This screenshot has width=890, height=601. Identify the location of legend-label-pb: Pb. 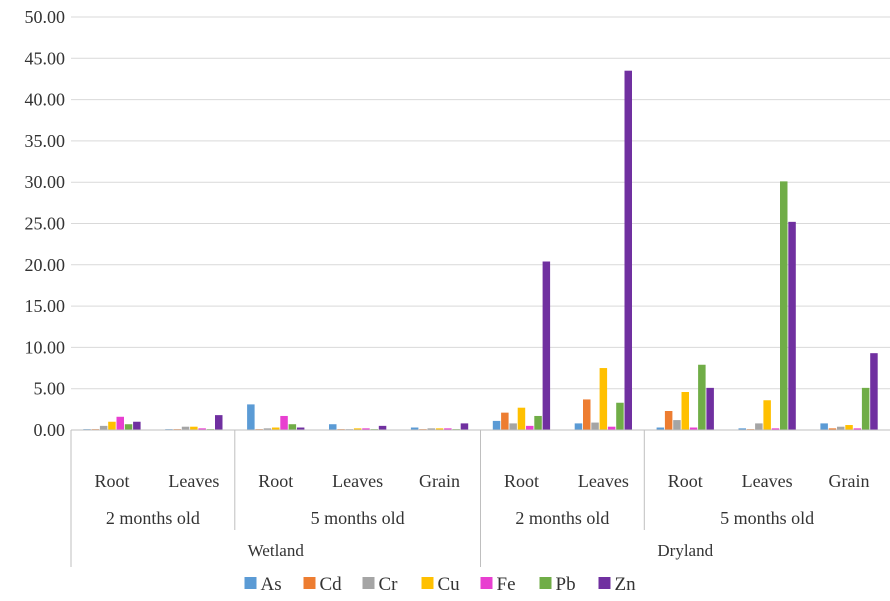
(566, 584).